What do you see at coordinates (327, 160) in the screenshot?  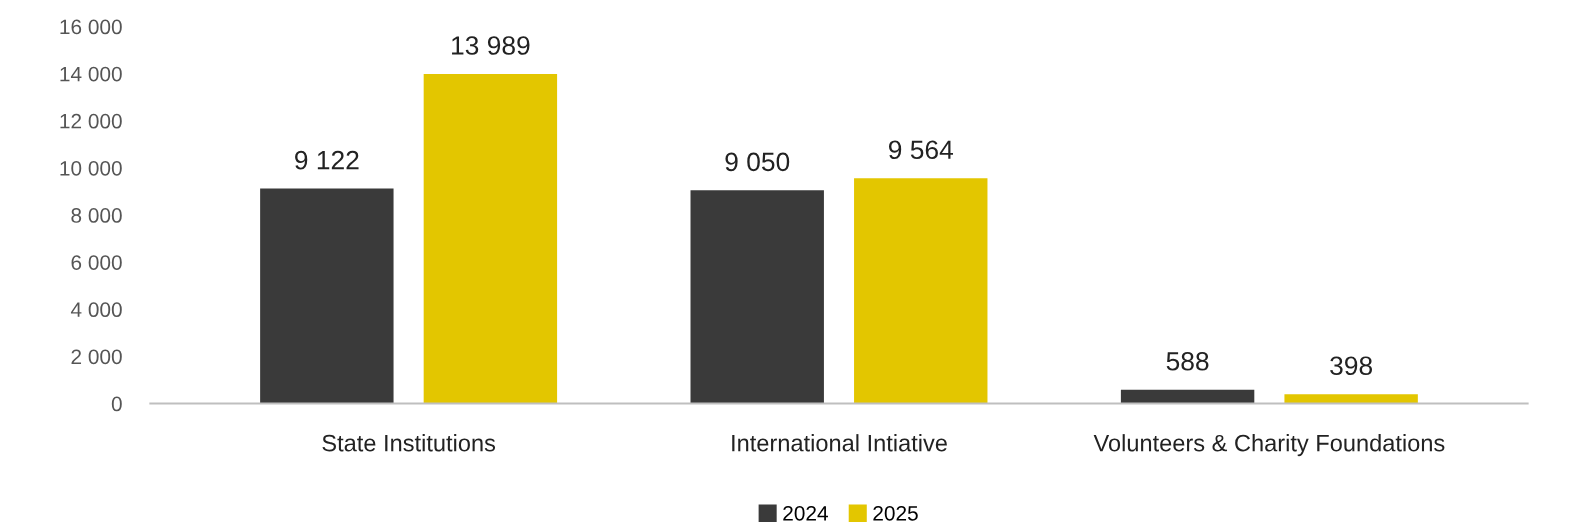 I see `data-label: 9 122` at bounding box center [327, 160].